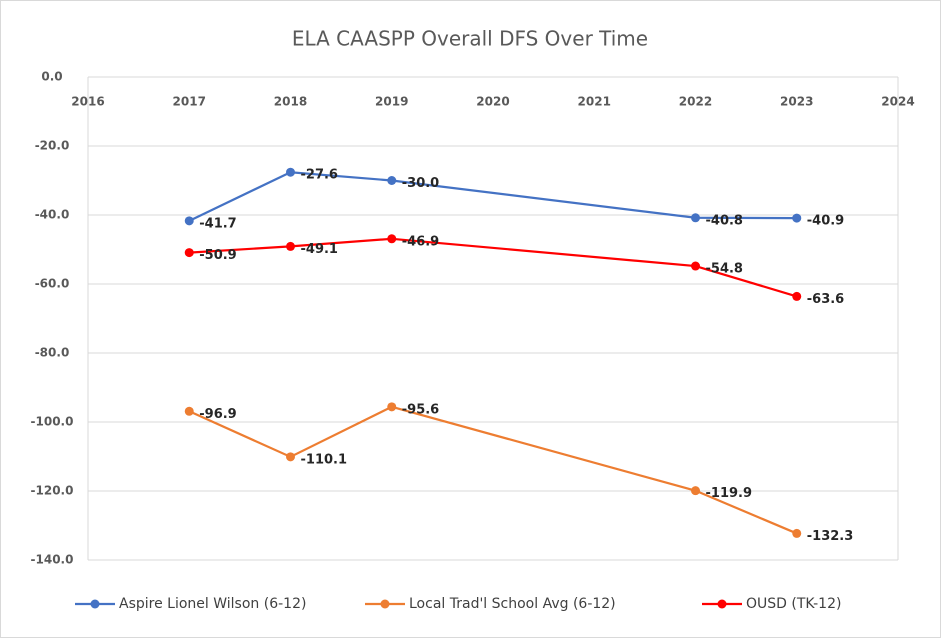 The image size is (941, 638). I want to click on data-label: -46.9, so click(420, 241).